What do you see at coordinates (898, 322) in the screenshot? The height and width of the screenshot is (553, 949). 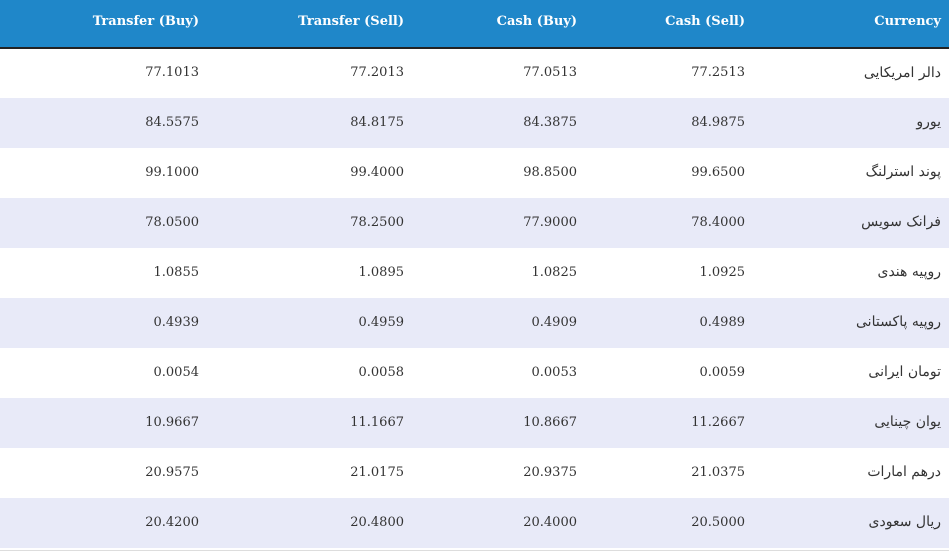 I see `cell-currency: روپیه پاکستانی` at bounding box center [898, 322].